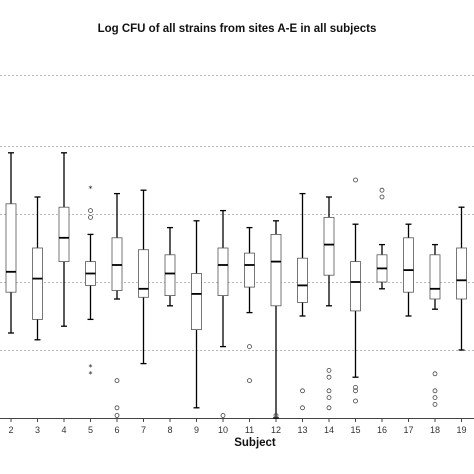  Describe the element at coordinates (169, 430) in the screenshot. I see `x-tick-label: 8` at that location.